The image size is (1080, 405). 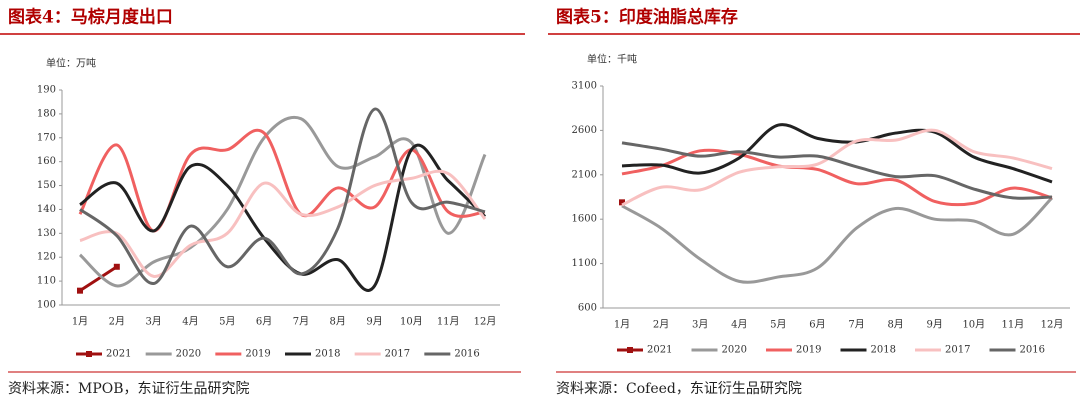 I want to click on source: 资料来源：MPOB，东证衍生品研究院, so click(x=129, y=389).